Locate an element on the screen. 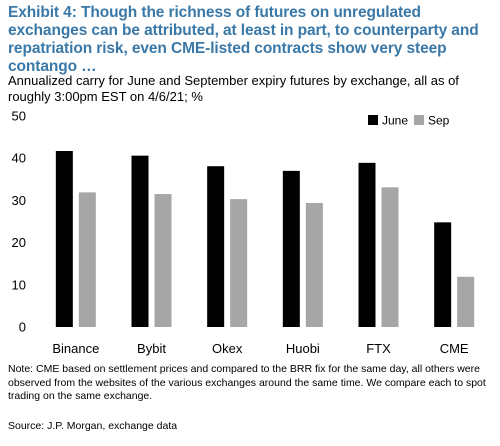 The image size is (500, 446). x-tick-label: Binance is located at coordinates (75, 348).